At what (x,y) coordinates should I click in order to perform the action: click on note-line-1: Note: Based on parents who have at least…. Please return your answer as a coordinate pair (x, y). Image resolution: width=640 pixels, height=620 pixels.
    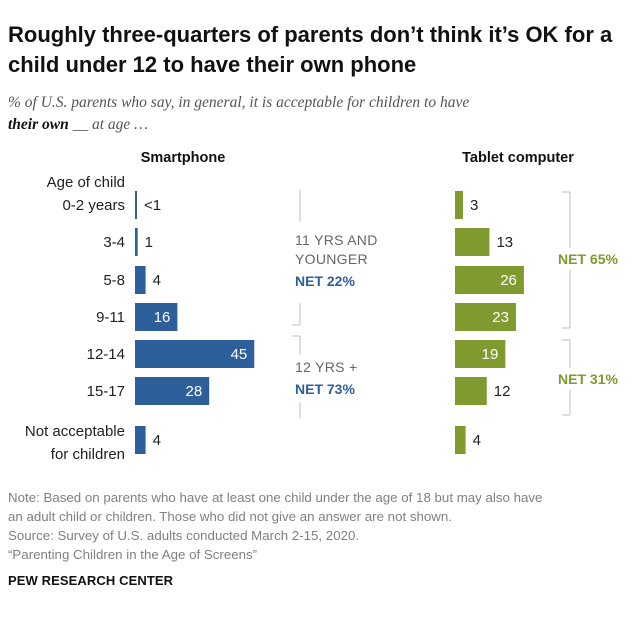
    Looking at the image, I should click on (275, 497).